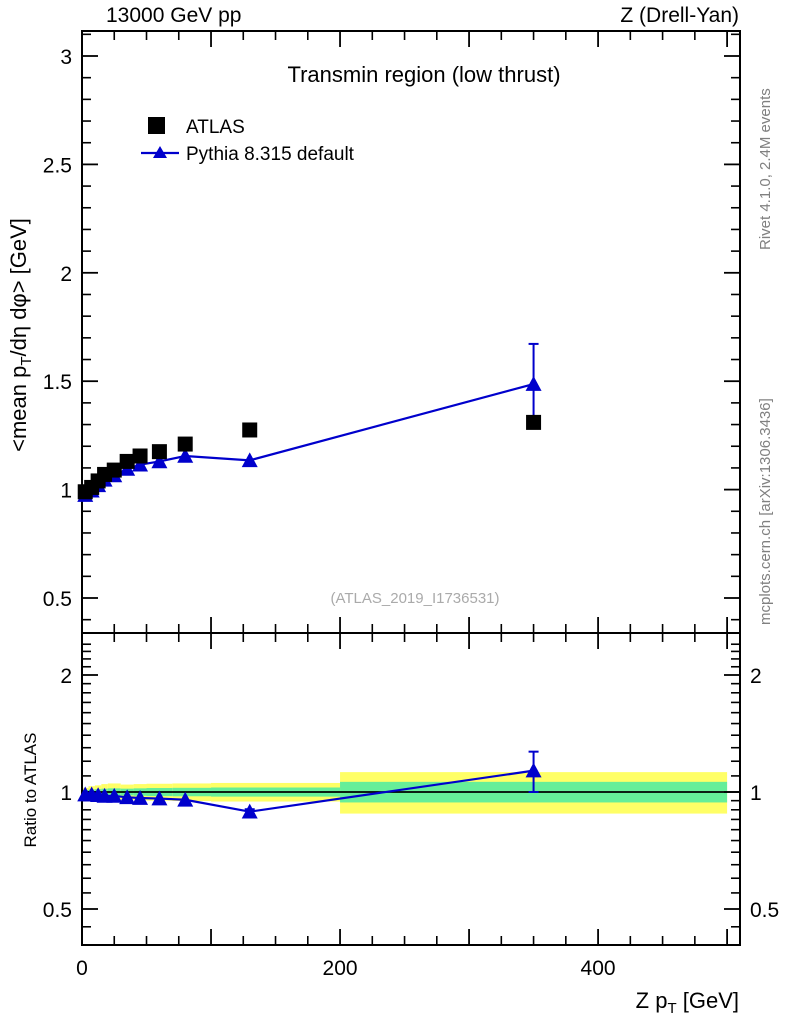 Image resolution: width=786 pixels, height=1024 pixels. Describe the element at coordinates (679, 15) in the screenshot. I see `header-right-label: Z (Drell-Yan)` at that location.